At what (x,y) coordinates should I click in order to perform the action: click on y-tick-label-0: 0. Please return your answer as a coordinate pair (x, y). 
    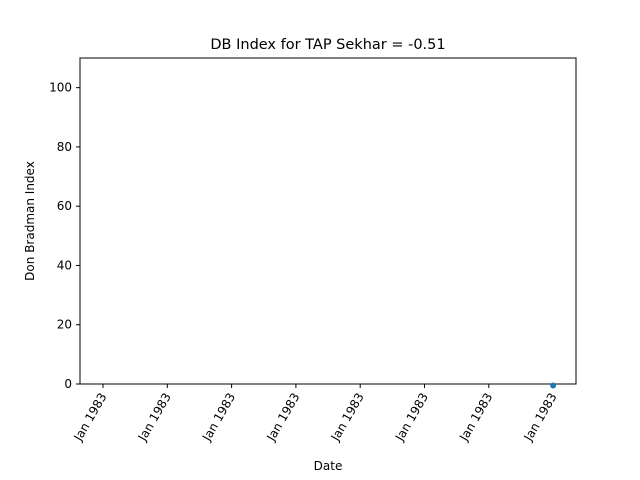
    Looking at the image, I should click on (68, 384).